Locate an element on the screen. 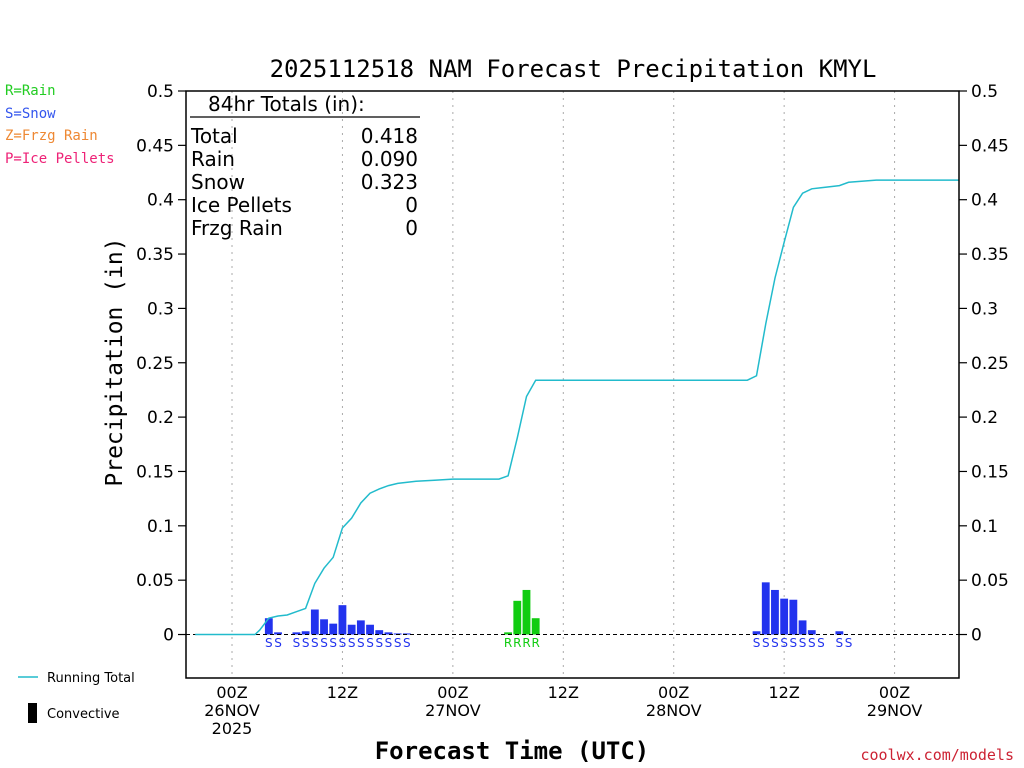  y-axis-title: Precipitation (in) is located at coordinates (115, 361).